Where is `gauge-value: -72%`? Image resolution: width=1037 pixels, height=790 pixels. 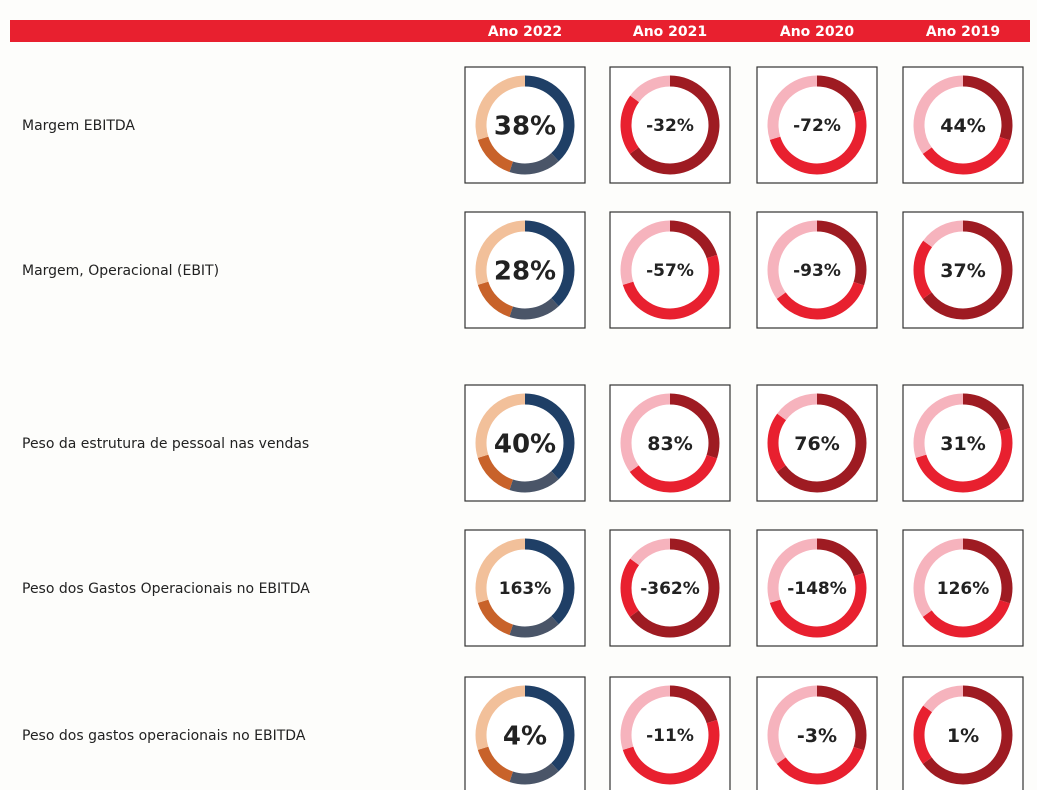 gauge-value: -72% is located at coordinates (817, 126).